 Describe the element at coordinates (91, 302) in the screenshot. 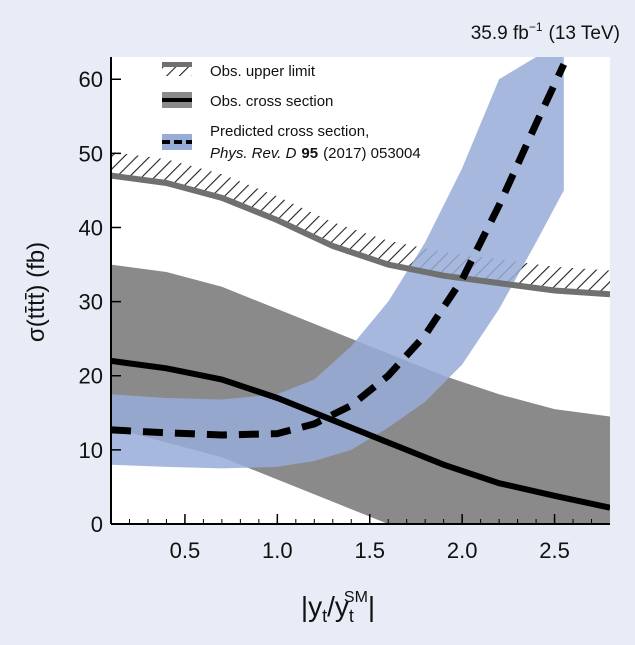

I see `y-tick-label: 30` at that location.